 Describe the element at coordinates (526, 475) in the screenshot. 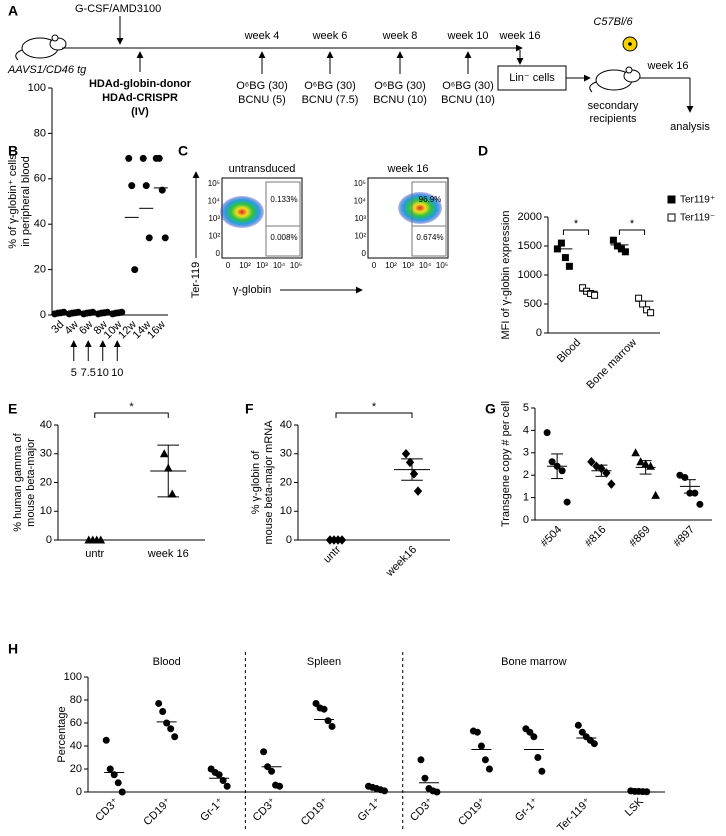

I see `y-tick-label: 2` at that location.